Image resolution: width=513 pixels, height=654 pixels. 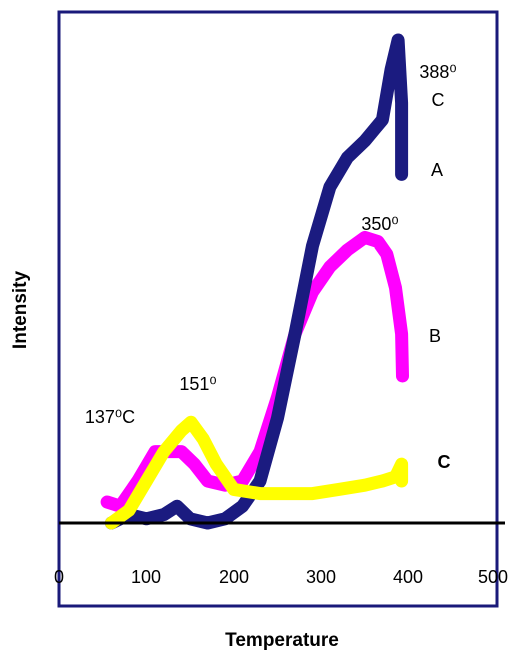 I want to click on annotation-151: 151⁰, so click(x=197, y=384).